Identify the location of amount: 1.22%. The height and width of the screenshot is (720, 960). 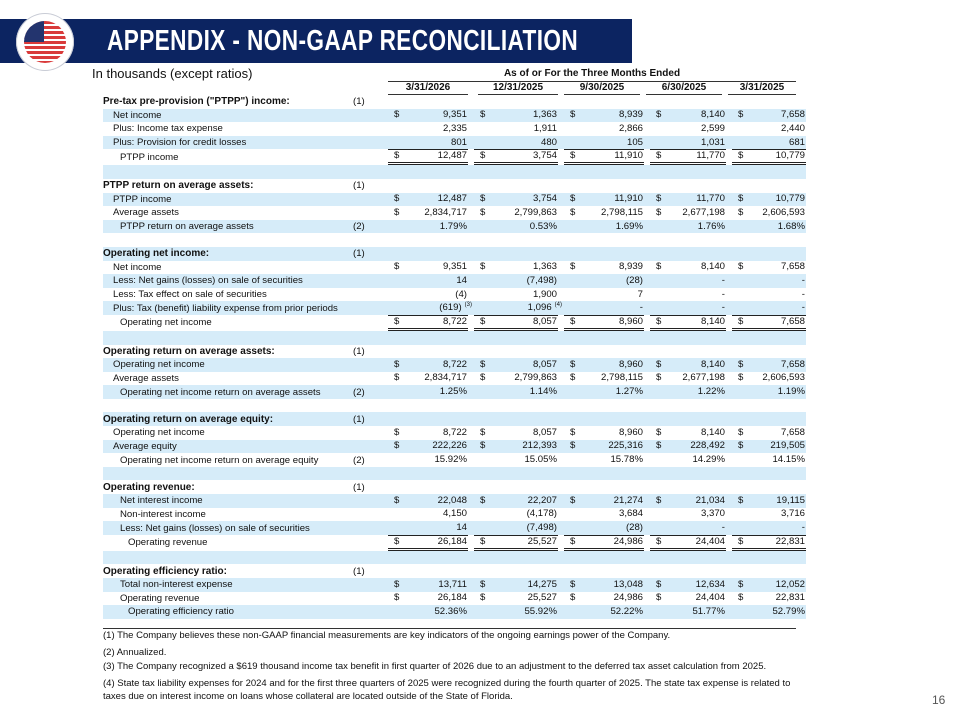
(688, 392).